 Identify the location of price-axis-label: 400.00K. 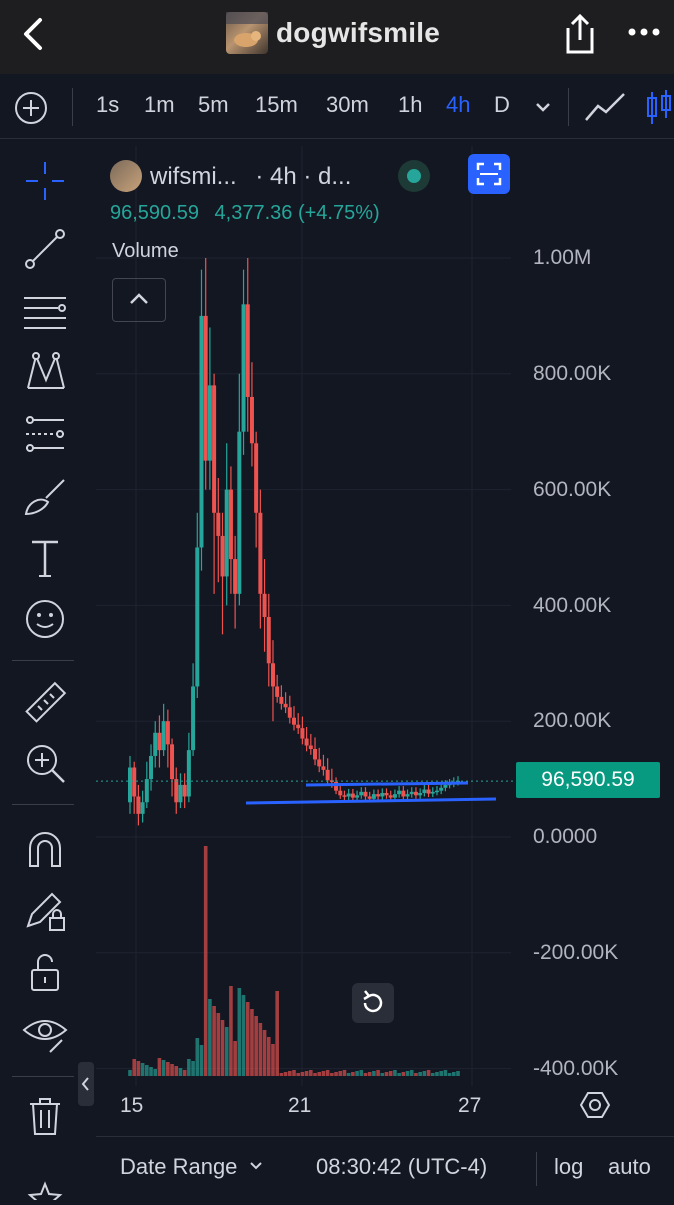
(572, 605).